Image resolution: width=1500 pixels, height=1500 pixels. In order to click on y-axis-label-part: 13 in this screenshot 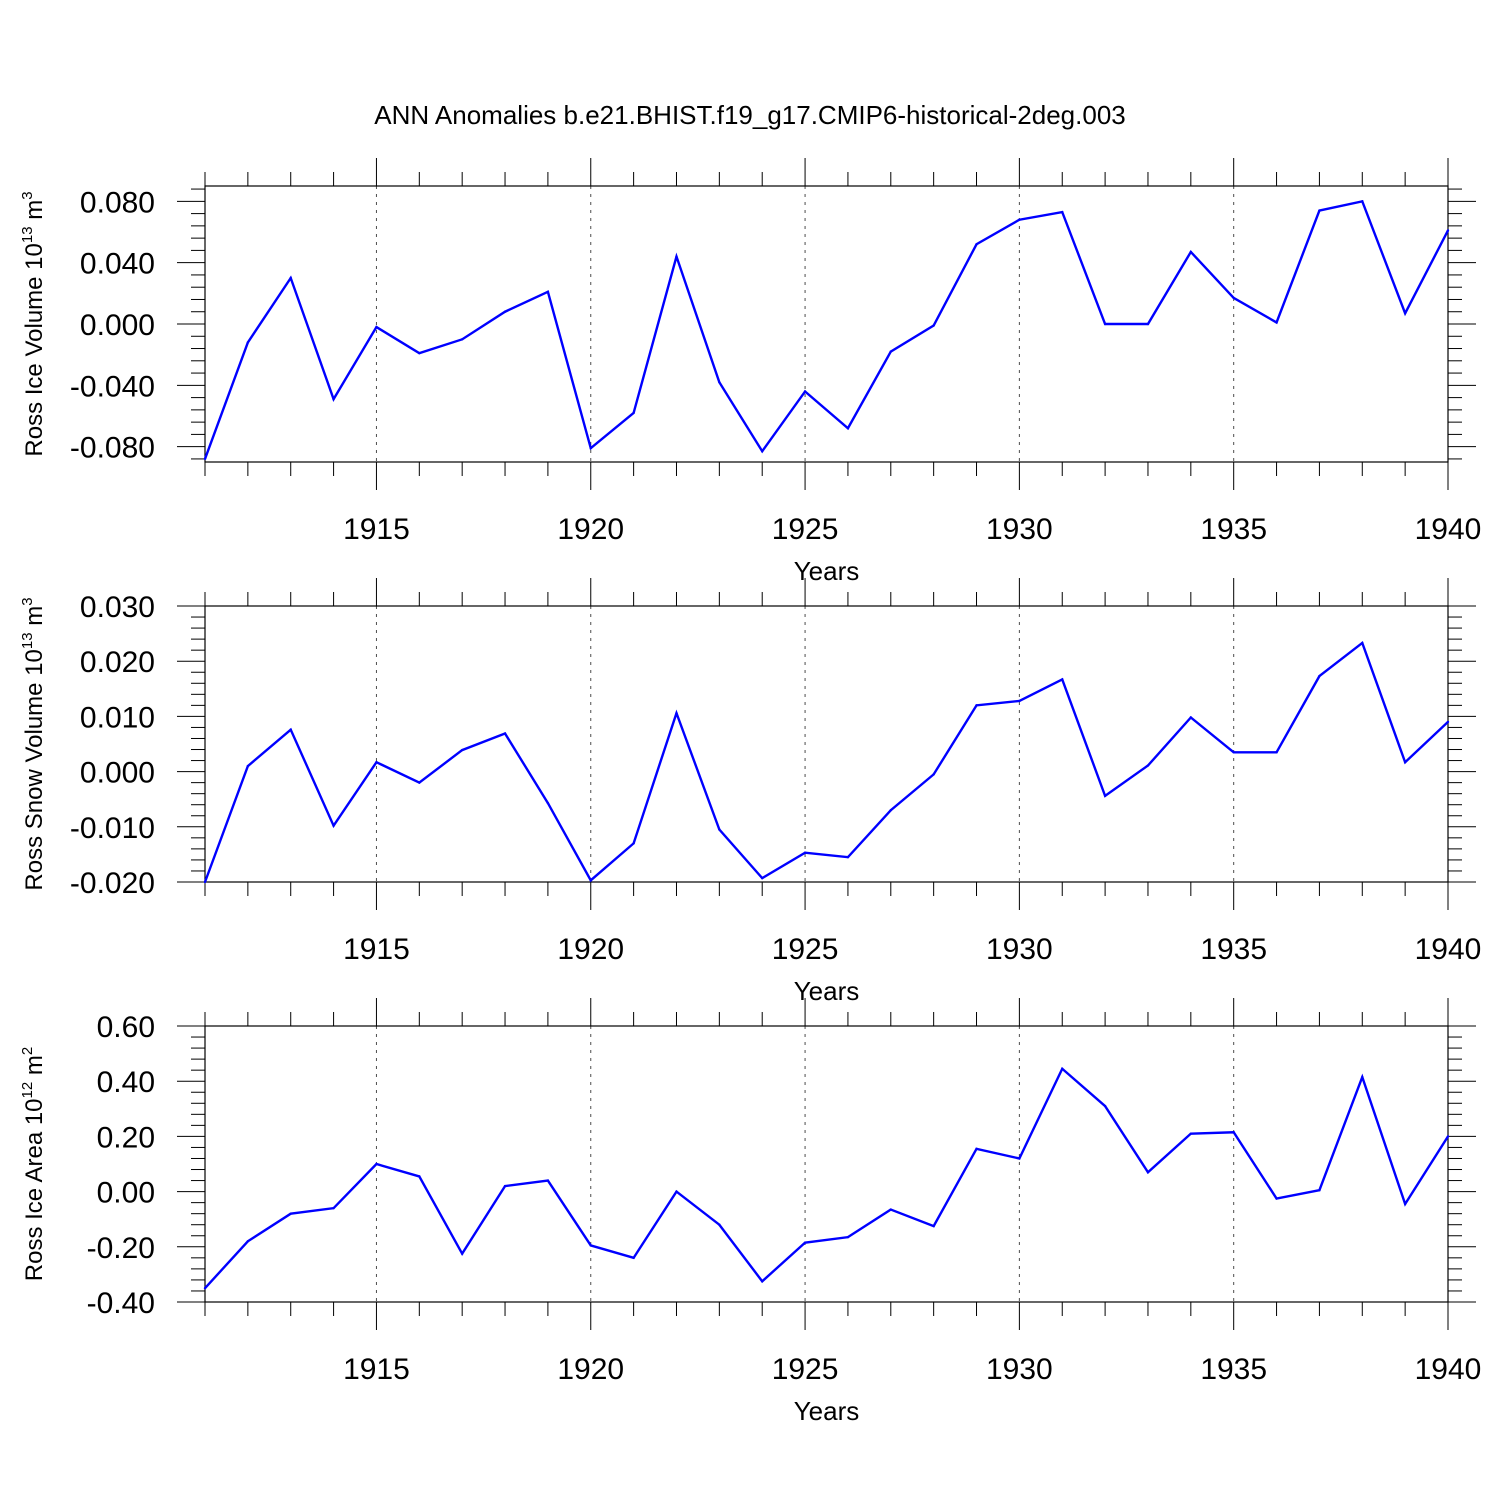, I will do `click(27, 234)`.